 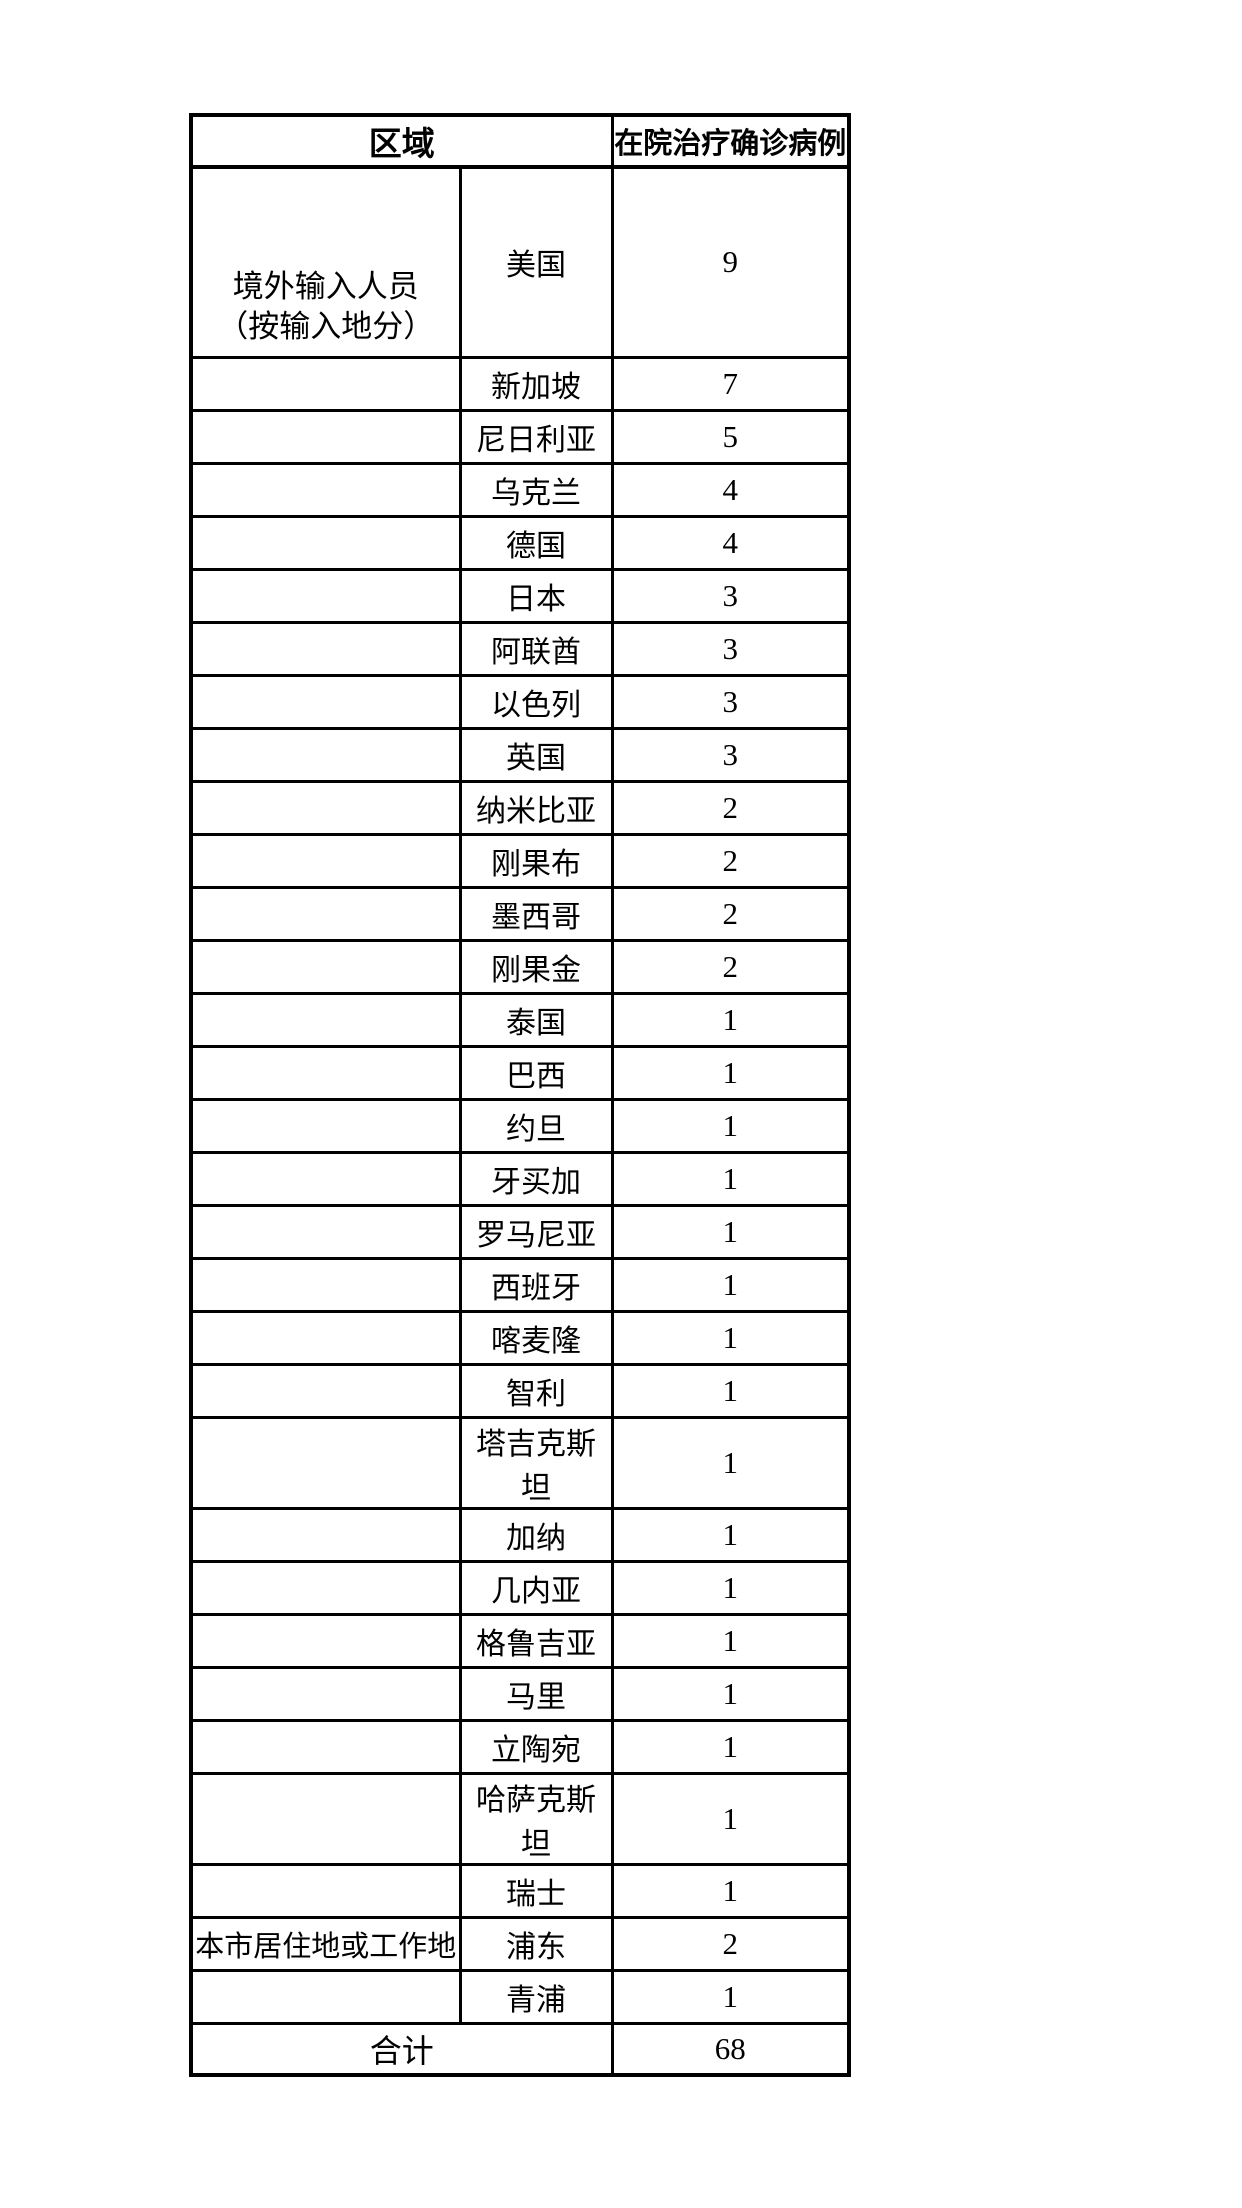 What do you see at coordinates (730, 141) in the screenshot?
I see `header-cases: 在院治疗确诊病例` at bounding box center [730, 141].